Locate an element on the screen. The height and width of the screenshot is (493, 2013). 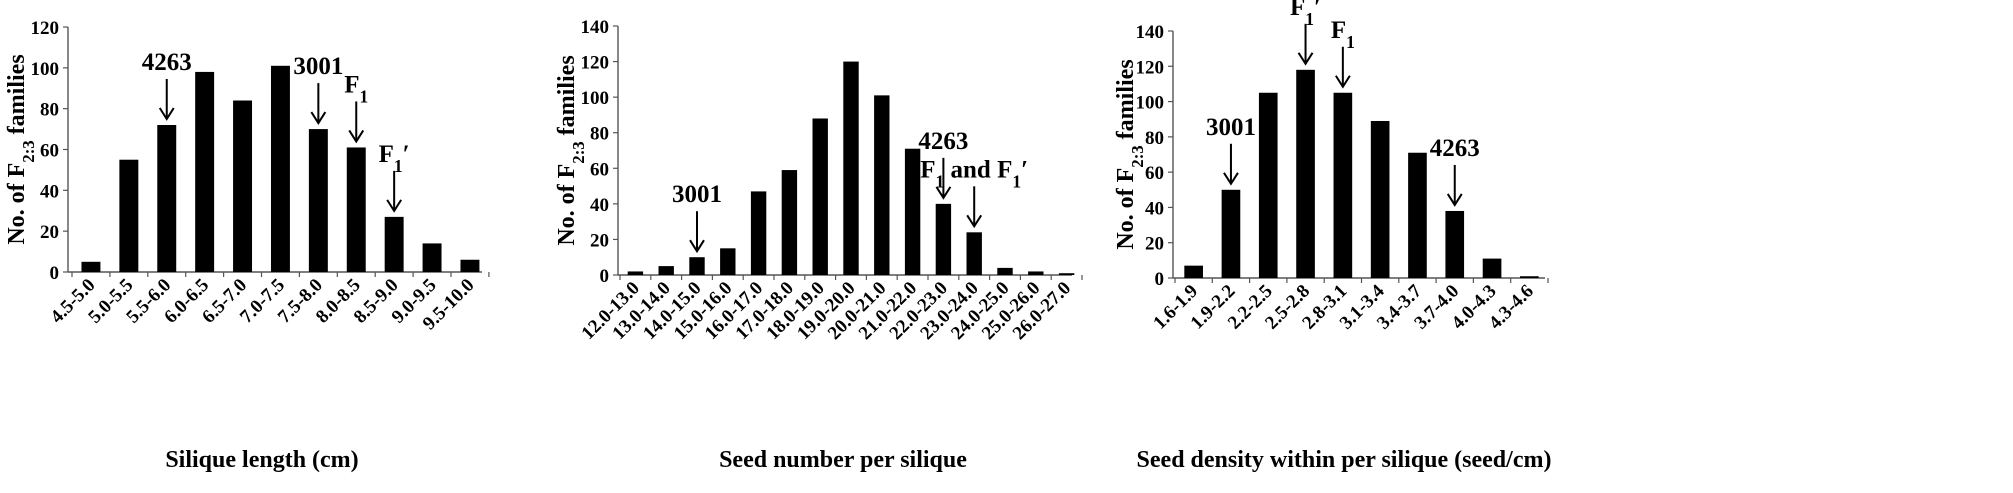
bar-20.0-21.0 is located at coordinates (882, 185).